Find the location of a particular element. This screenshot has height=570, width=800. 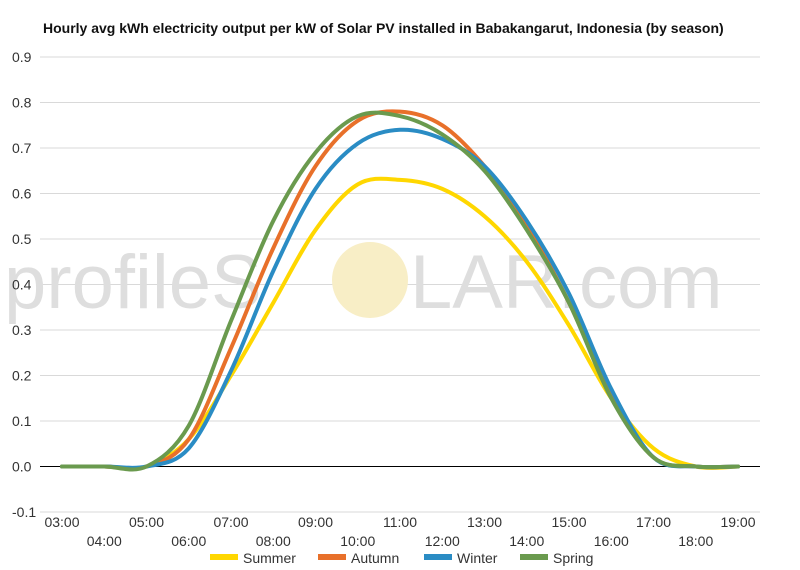

legend-swatch-winter is located at coordinates (438, 557).